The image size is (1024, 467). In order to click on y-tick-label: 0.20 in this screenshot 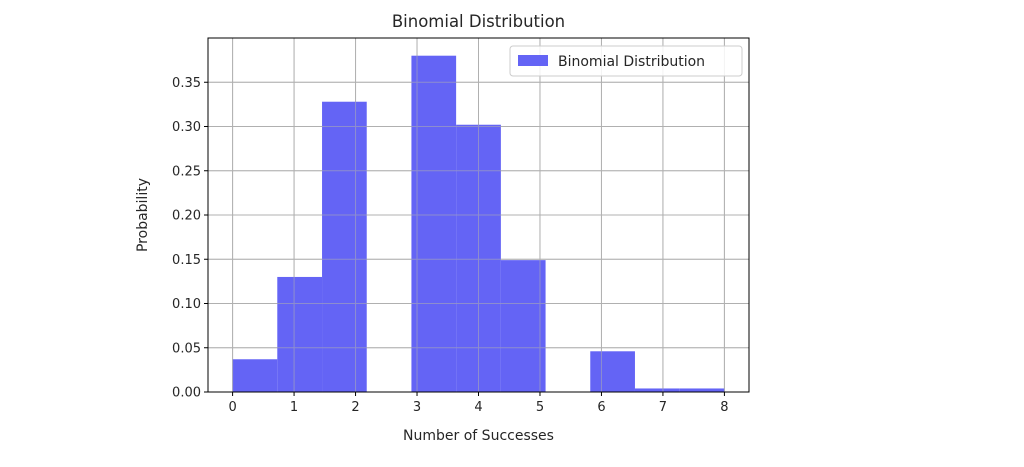, I will do `click(186, 216)`.